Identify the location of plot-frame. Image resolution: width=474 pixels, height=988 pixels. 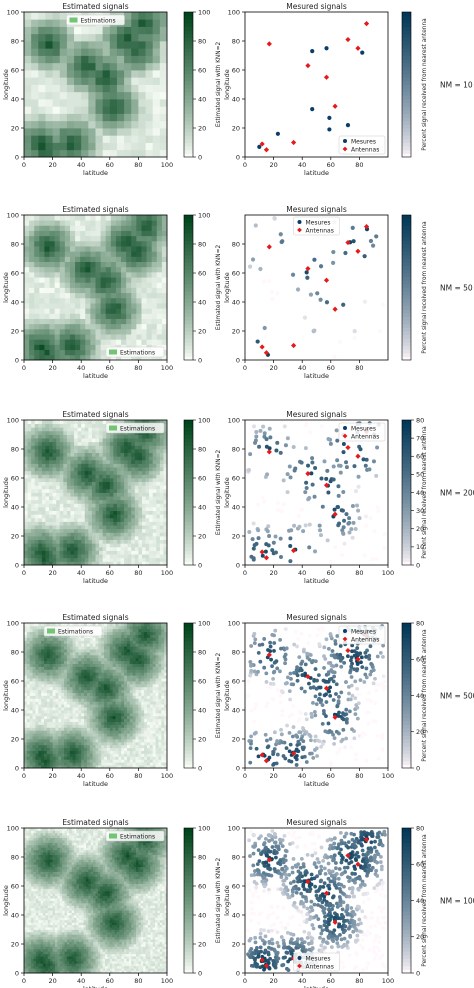
(316, 287).